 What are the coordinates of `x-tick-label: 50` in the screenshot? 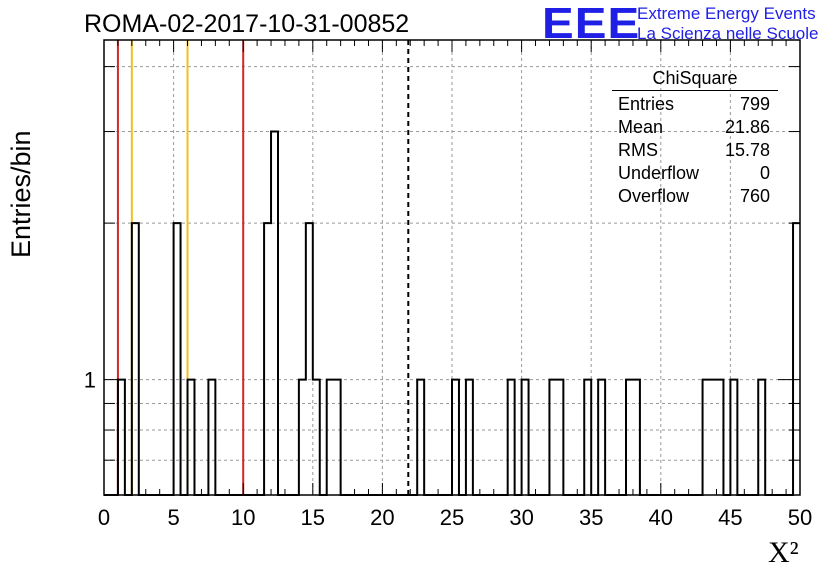 It's located at (800, 517).